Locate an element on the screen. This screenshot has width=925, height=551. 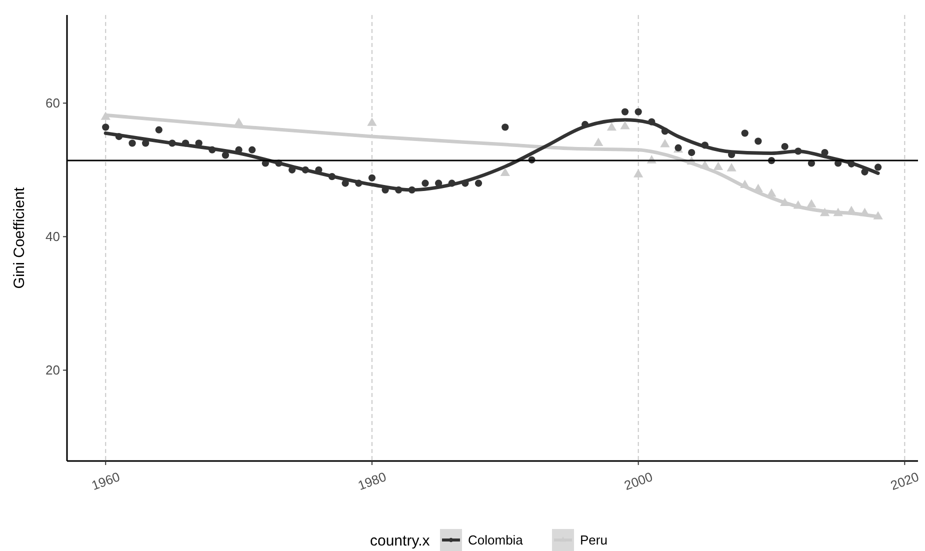
y-tick-label: 40 is located at coordinates (53, 236).